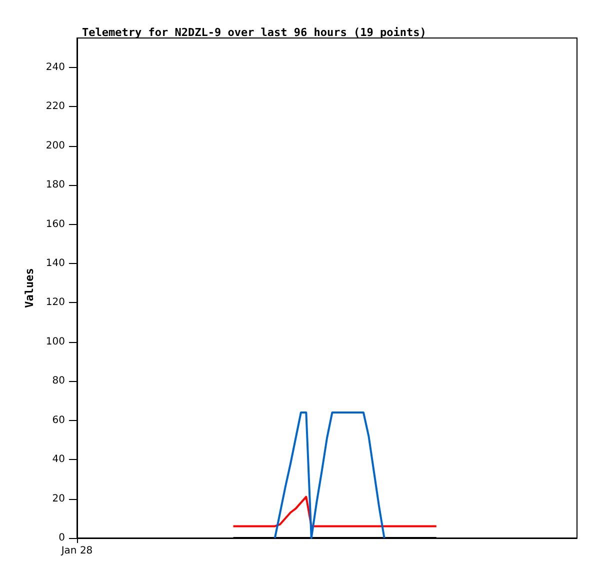  What do you see at coordinates (61, 538) in the screenshot?
I see `y-tick-label: 0` at bounding box center [61, 538].